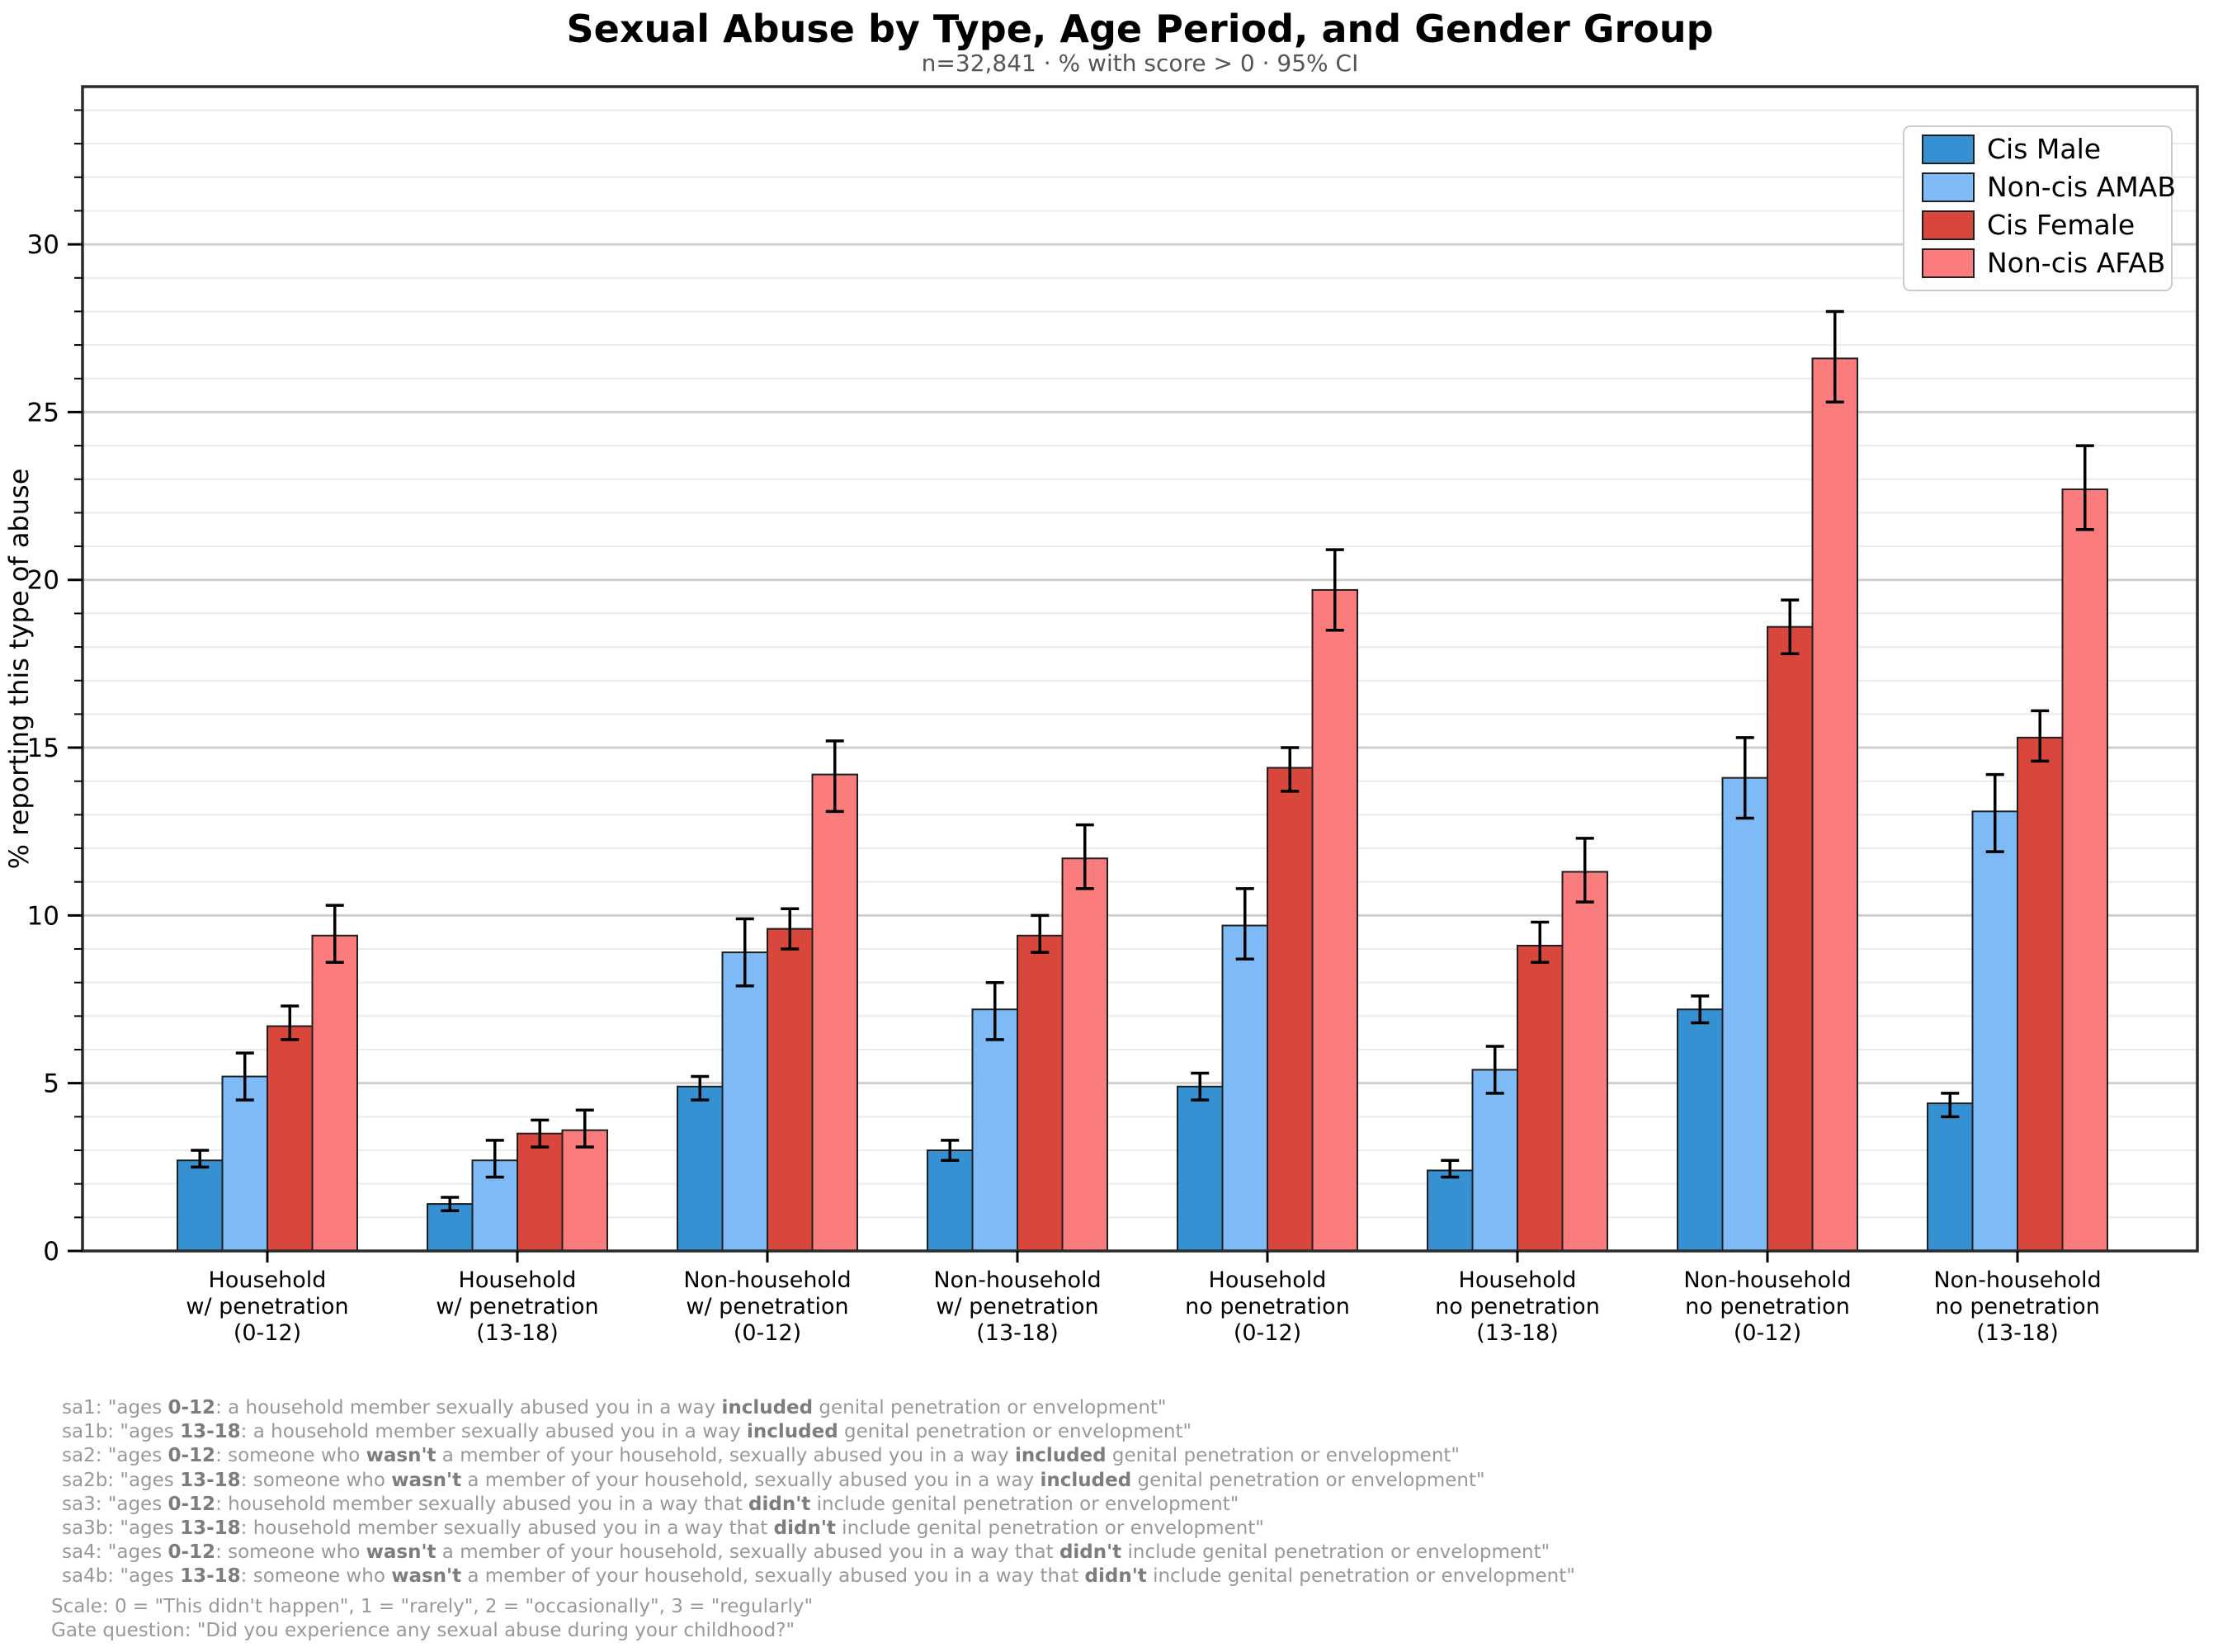 The height and width of the screenshot is (1652, 2218). Describe the element at coordinates (19, 670) in the screenshot. I see `y-axis-label: % reporting this type of abuse` at that location.